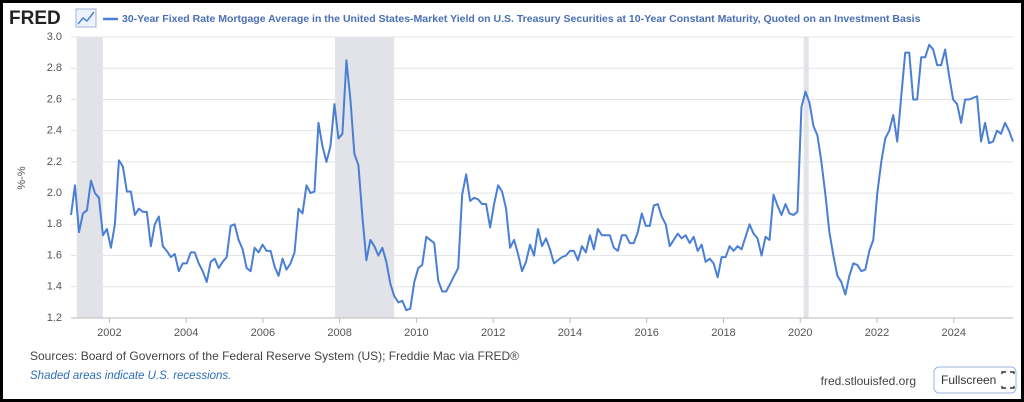 The height and width of the screenshot is (402, 1024). I want to click on fullscreen-label: Fullscreen, so click(968, 380).